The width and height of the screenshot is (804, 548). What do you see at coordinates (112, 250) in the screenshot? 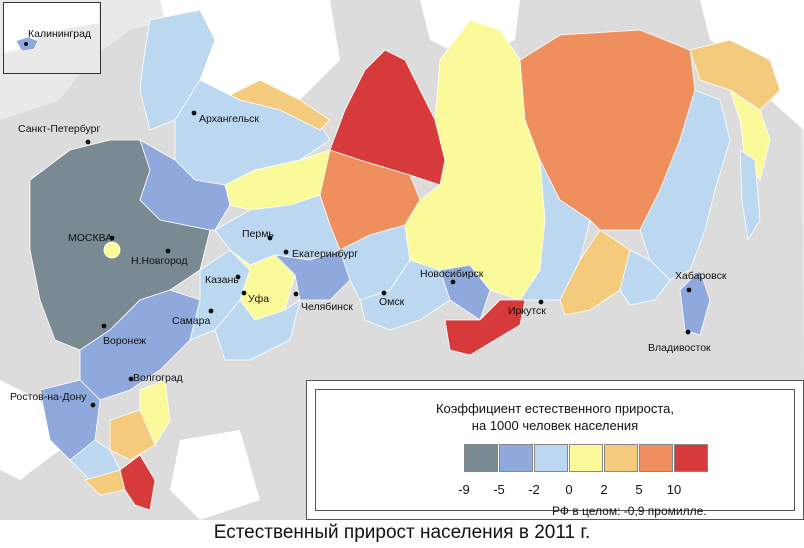
I see `region-moscow` at bounding box center [112, 250].